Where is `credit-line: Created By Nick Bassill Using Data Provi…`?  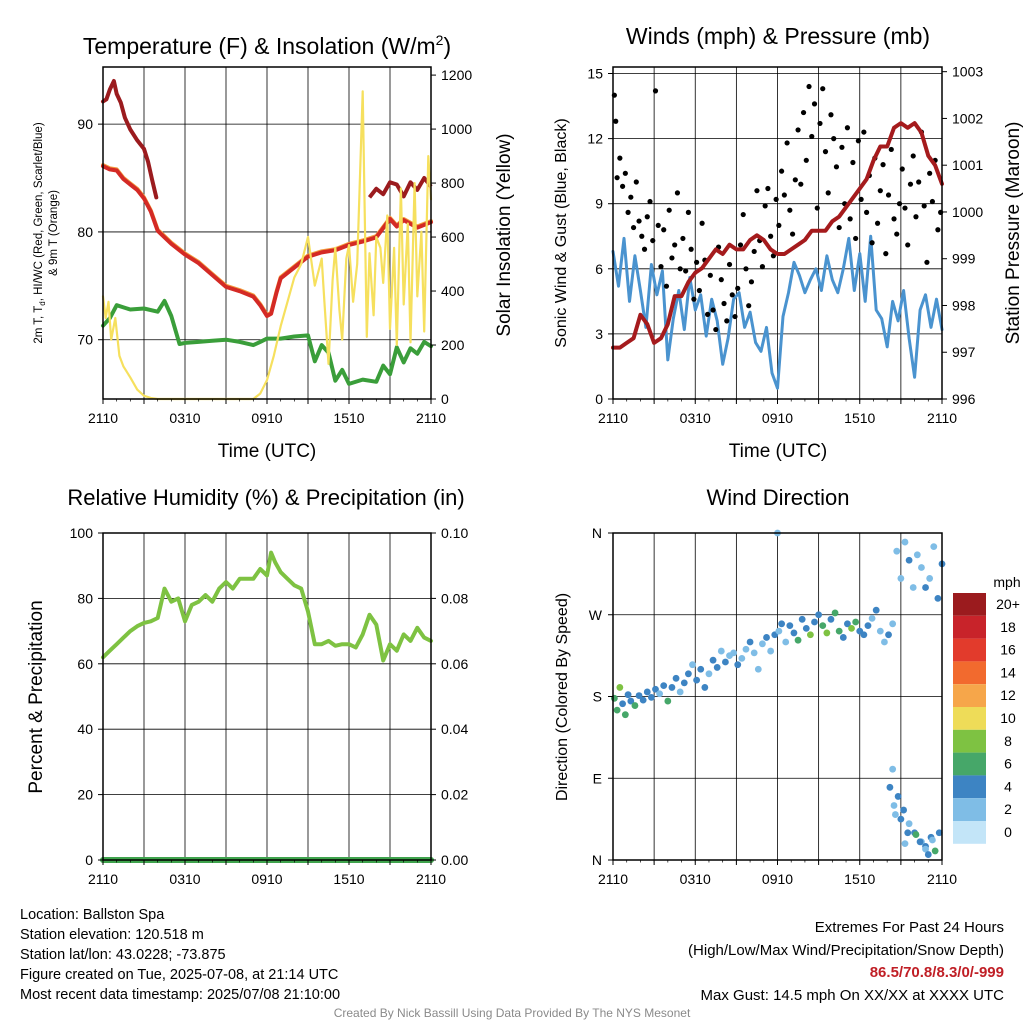 credit-line: Created By Nick Bassill Using Data Provi… is located at coordinates (512, 1013).